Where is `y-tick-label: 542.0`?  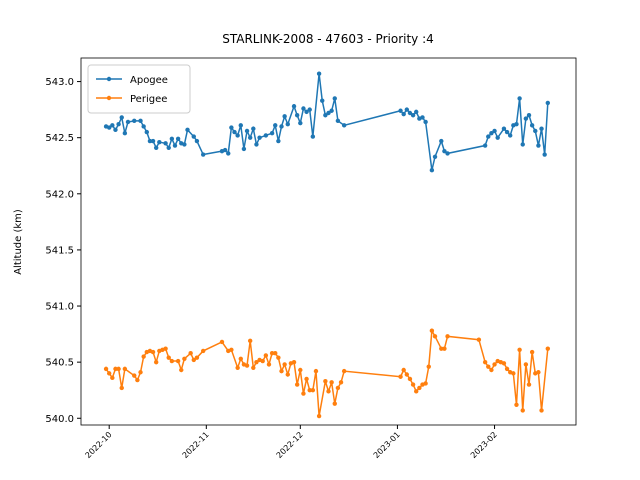
y-tick-label: 542.0 is located at coordinates (59, 194).